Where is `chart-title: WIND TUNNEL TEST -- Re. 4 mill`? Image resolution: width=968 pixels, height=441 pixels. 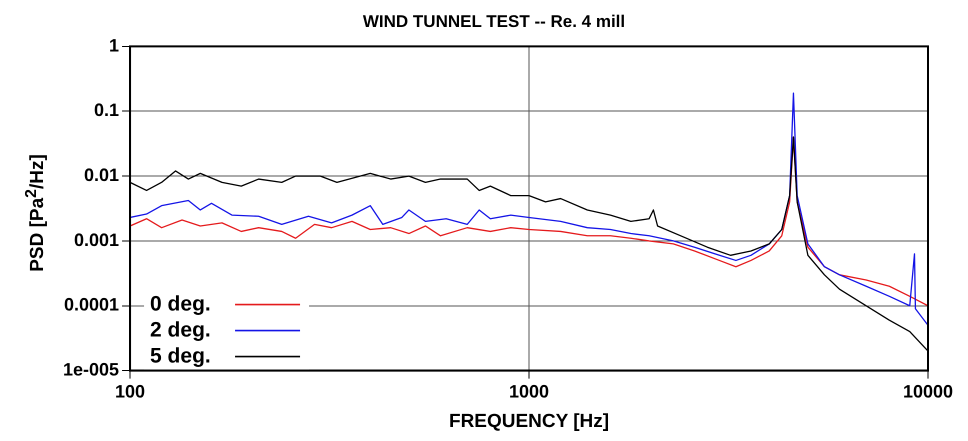 chart-title: WIND TUNNEL TEST -- Re. 4 mill is located at coordinates (494, 21).